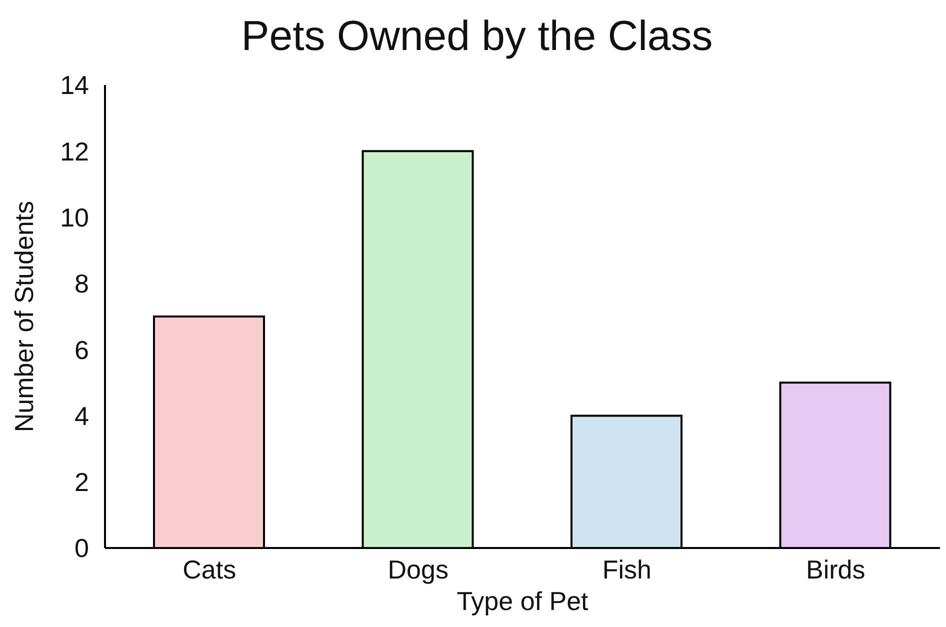 The width and height of the screenshot is (946, 627). Describe the element at coordinates (836, 569) in the screenshot. I see `x-tick-label: Birds` at that location.